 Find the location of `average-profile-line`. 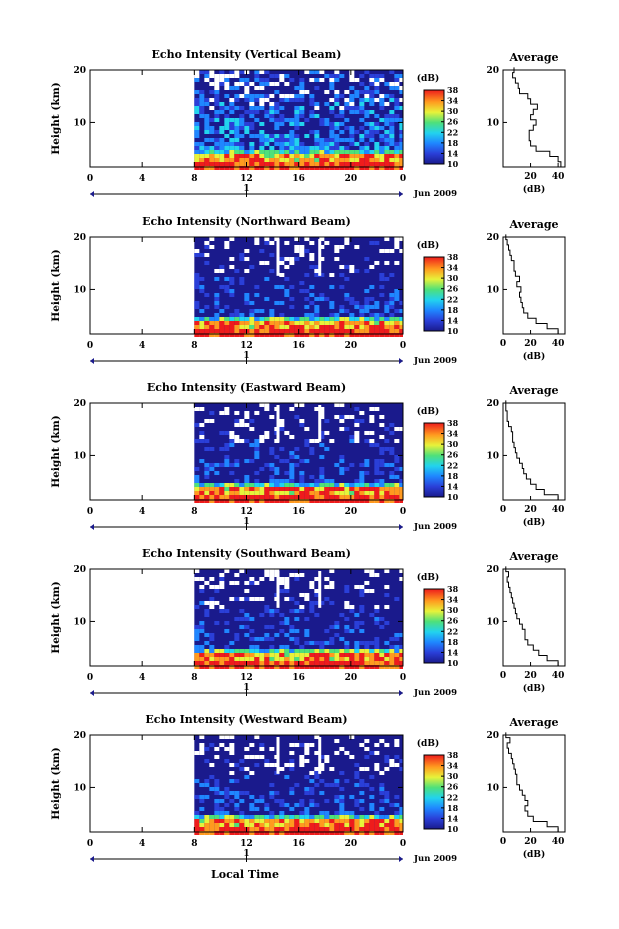

average-profile-line is located at coordinates (537, 117).